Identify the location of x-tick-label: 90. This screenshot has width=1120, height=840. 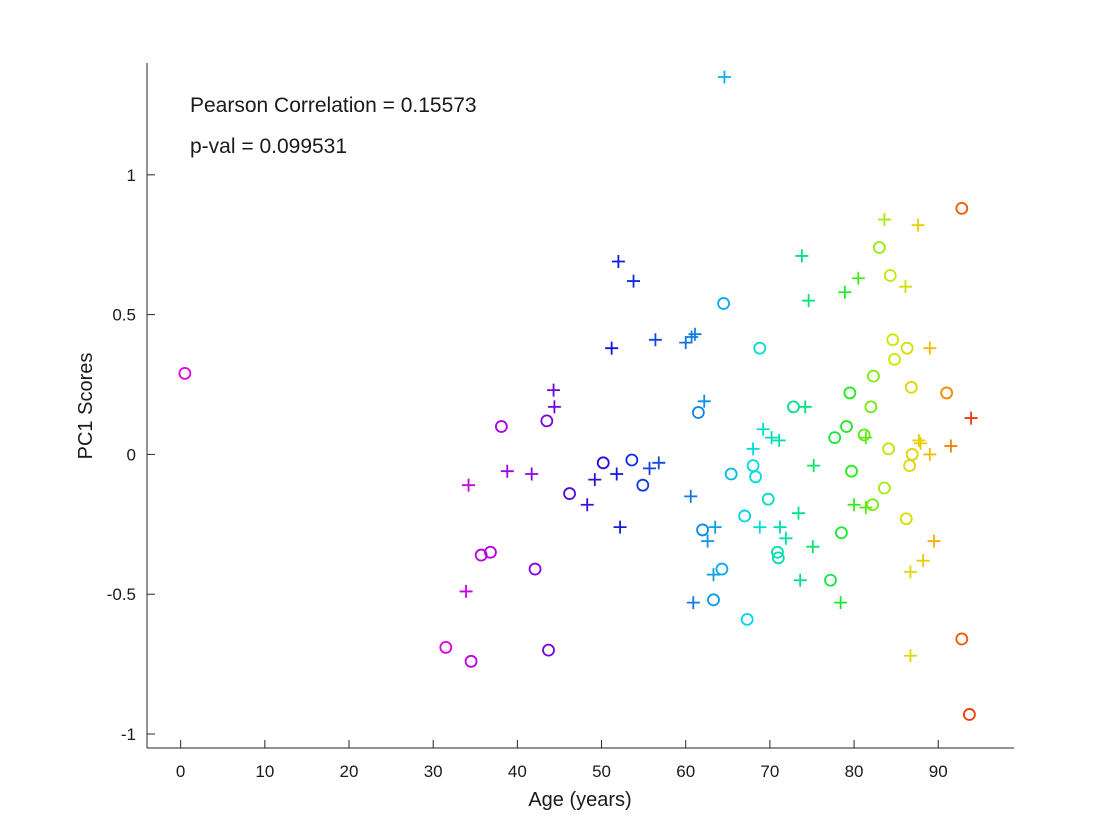
(938, 771).